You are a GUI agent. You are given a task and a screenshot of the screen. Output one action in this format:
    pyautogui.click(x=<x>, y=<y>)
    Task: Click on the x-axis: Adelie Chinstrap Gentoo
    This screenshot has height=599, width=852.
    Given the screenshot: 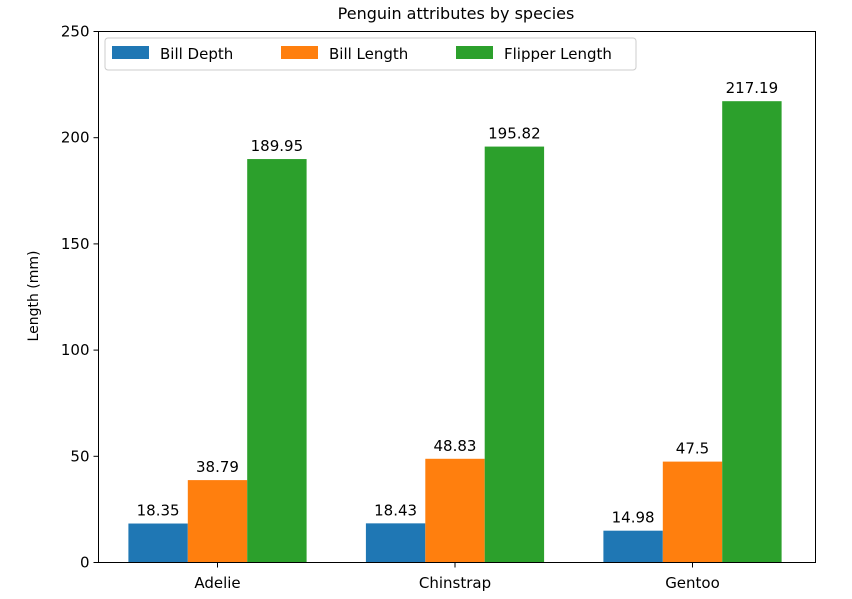 What is the action you would take?
    pyautogui.click(x=457, y=577)
    